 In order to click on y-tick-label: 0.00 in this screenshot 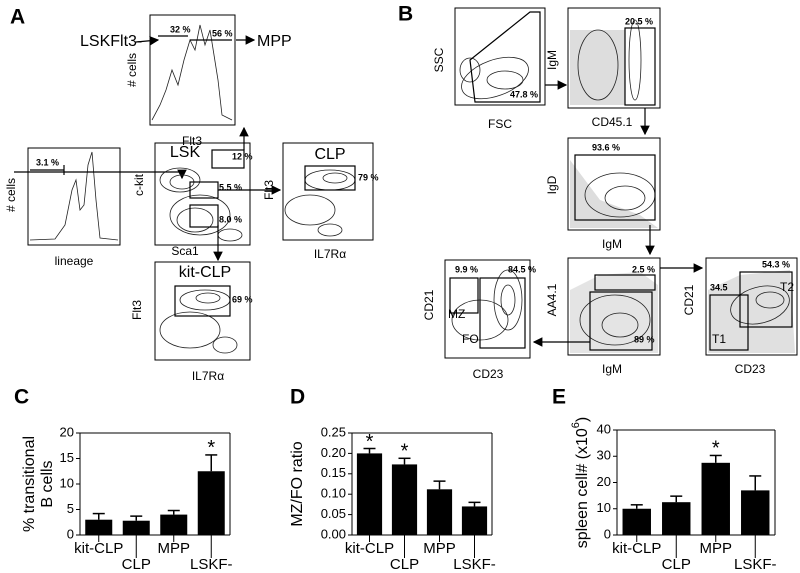, I will do `click(333, 533)`.